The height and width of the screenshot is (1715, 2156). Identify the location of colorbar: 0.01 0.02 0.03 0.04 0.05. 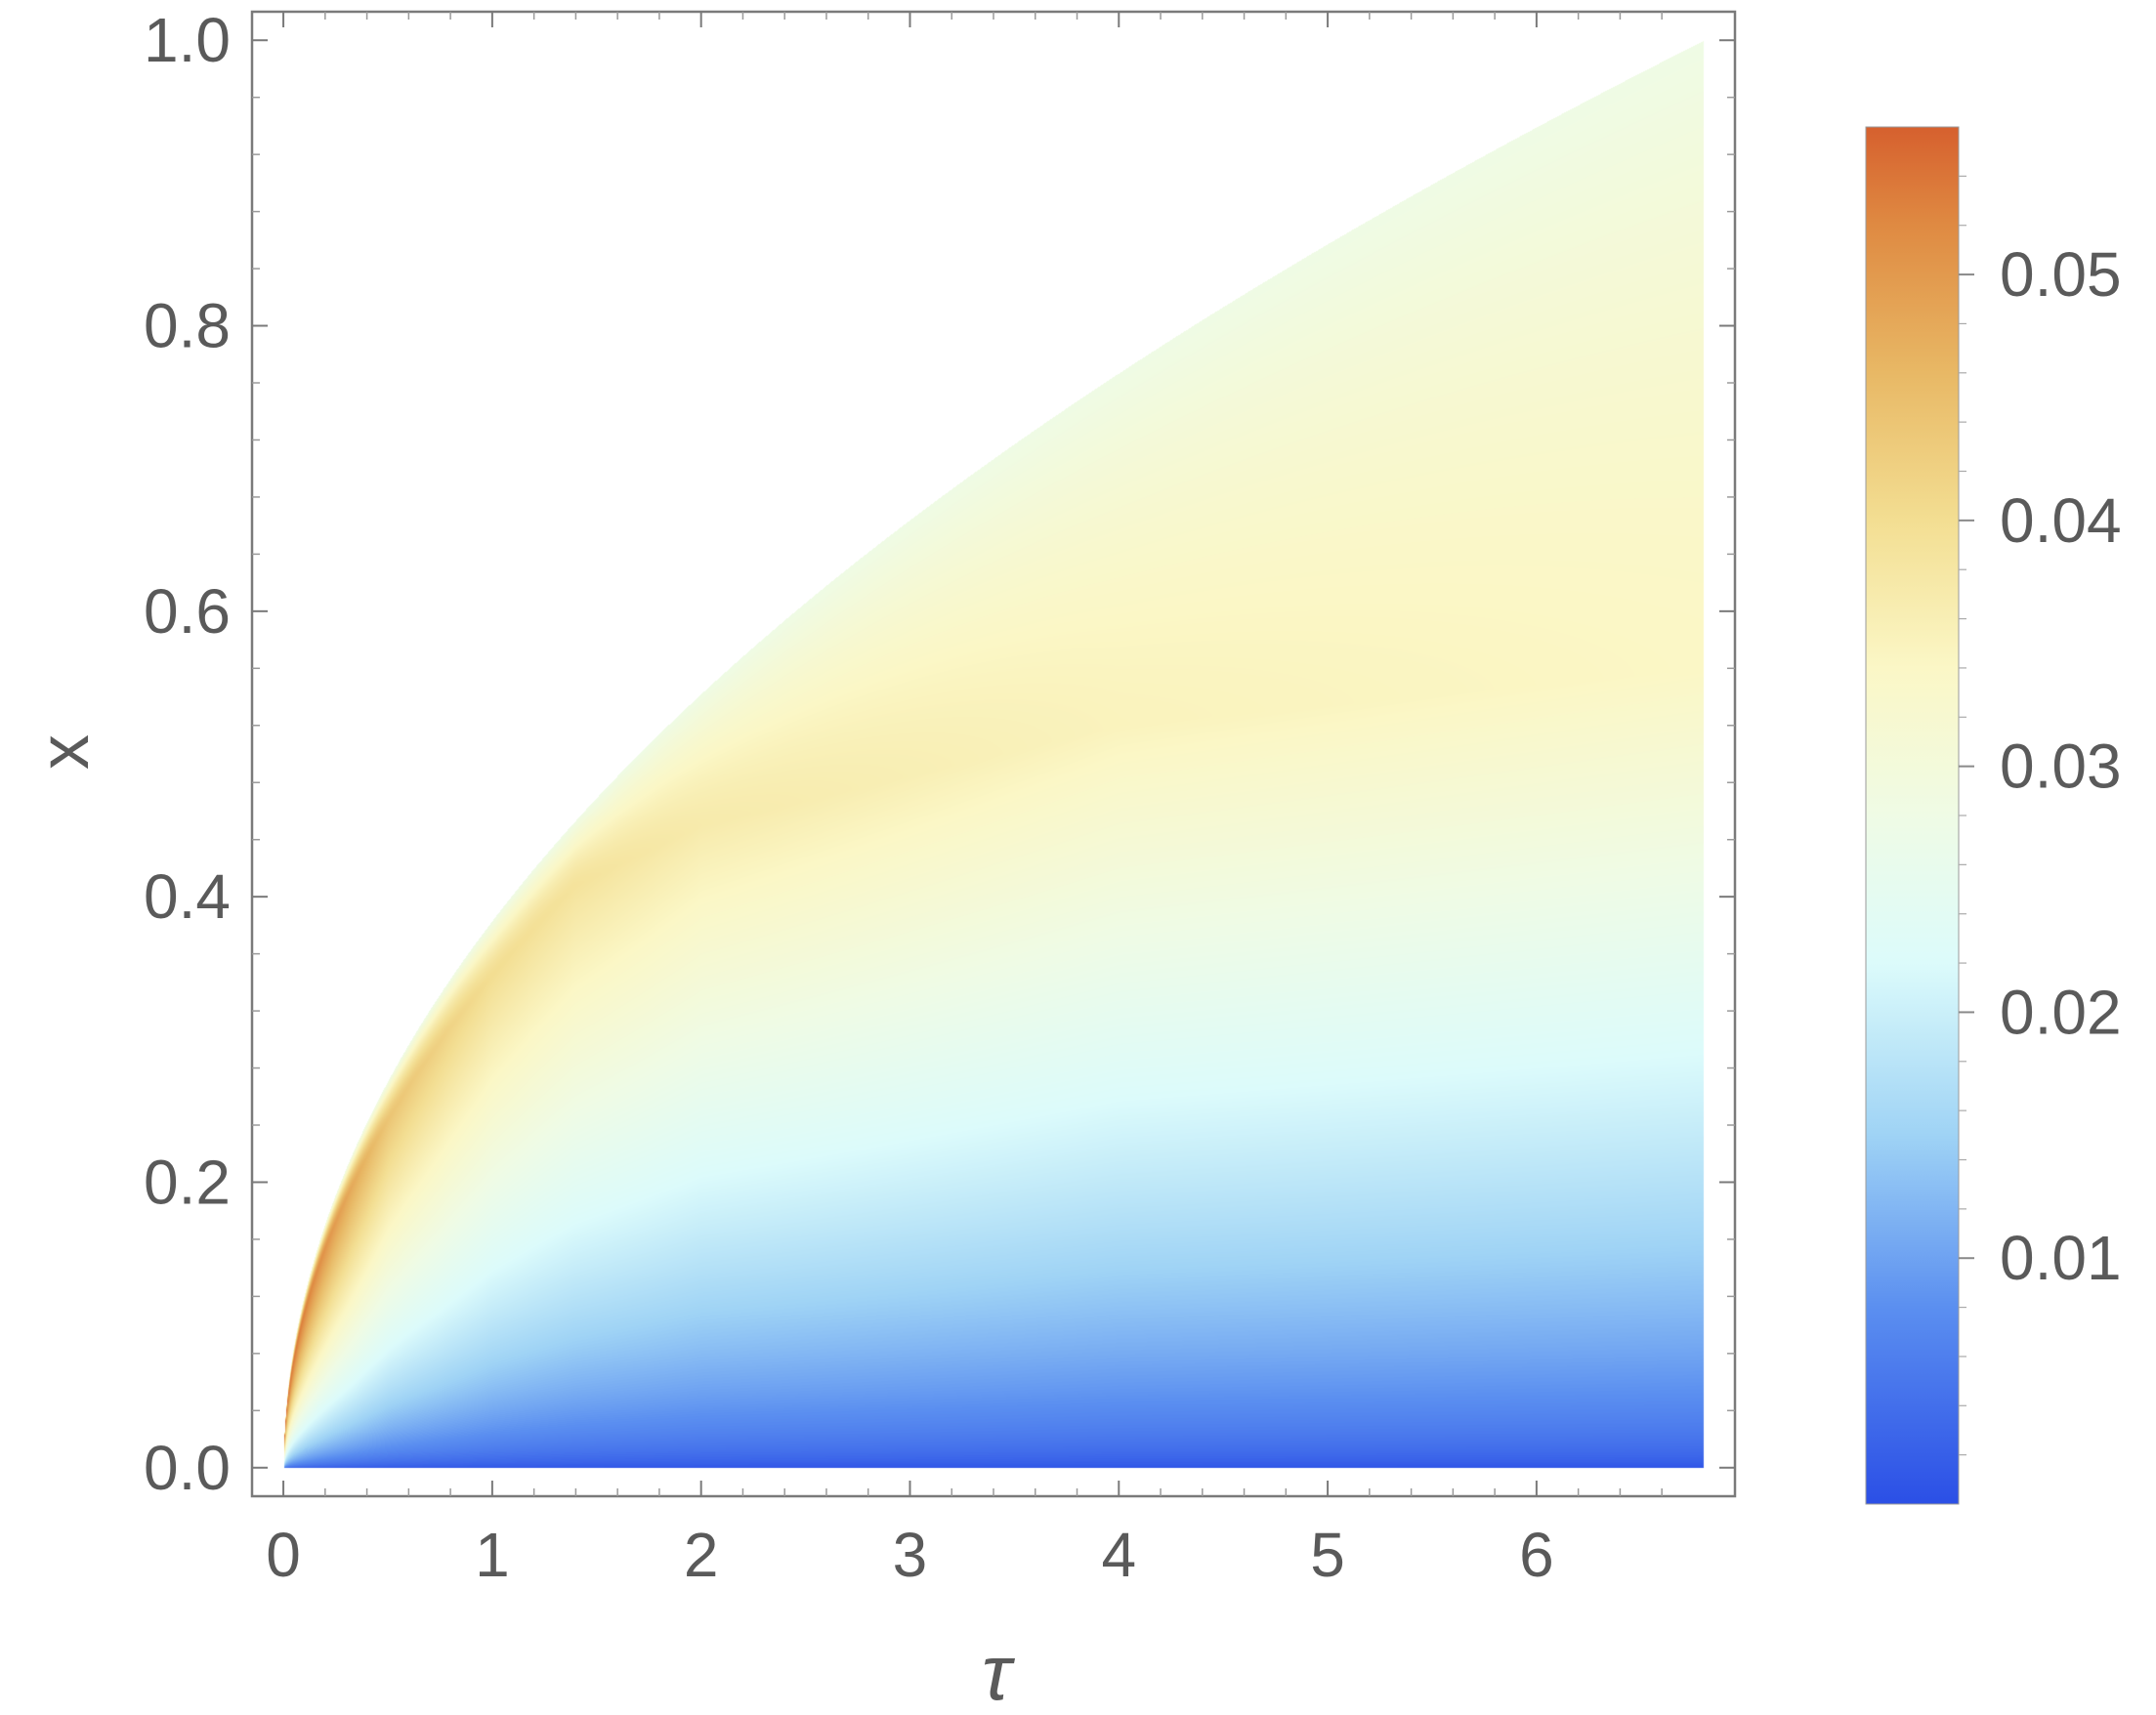
(1994, 816).